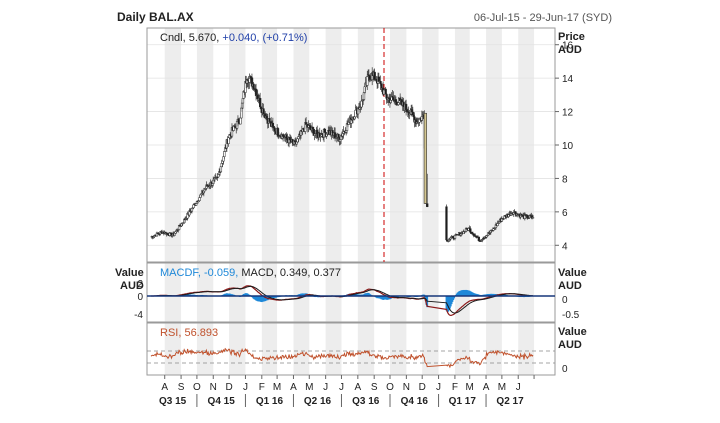 This screenshot has height=423, width=720. Describe the element at coordinates (415, 401) in the screenshot. I see `quarter-label: Q4 16` at that location.